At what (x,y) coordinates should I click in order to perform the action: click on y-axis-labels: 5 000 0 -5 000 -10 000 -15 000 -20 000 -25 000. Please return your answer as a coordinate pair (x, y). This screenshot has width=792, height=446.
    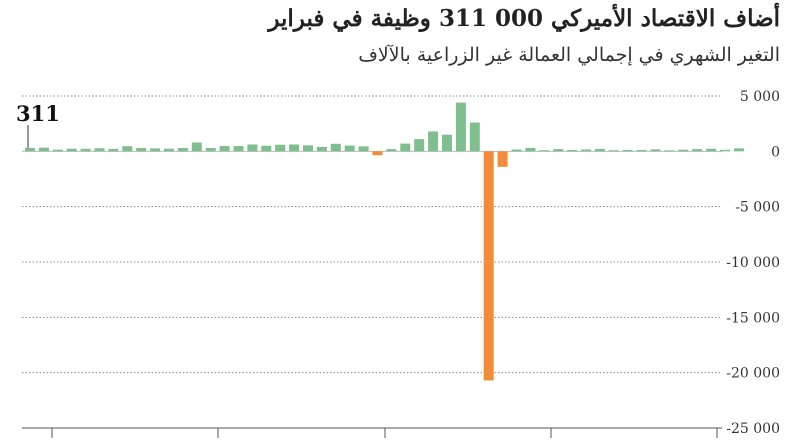
    Looking at the image, I should click on (753, 263).